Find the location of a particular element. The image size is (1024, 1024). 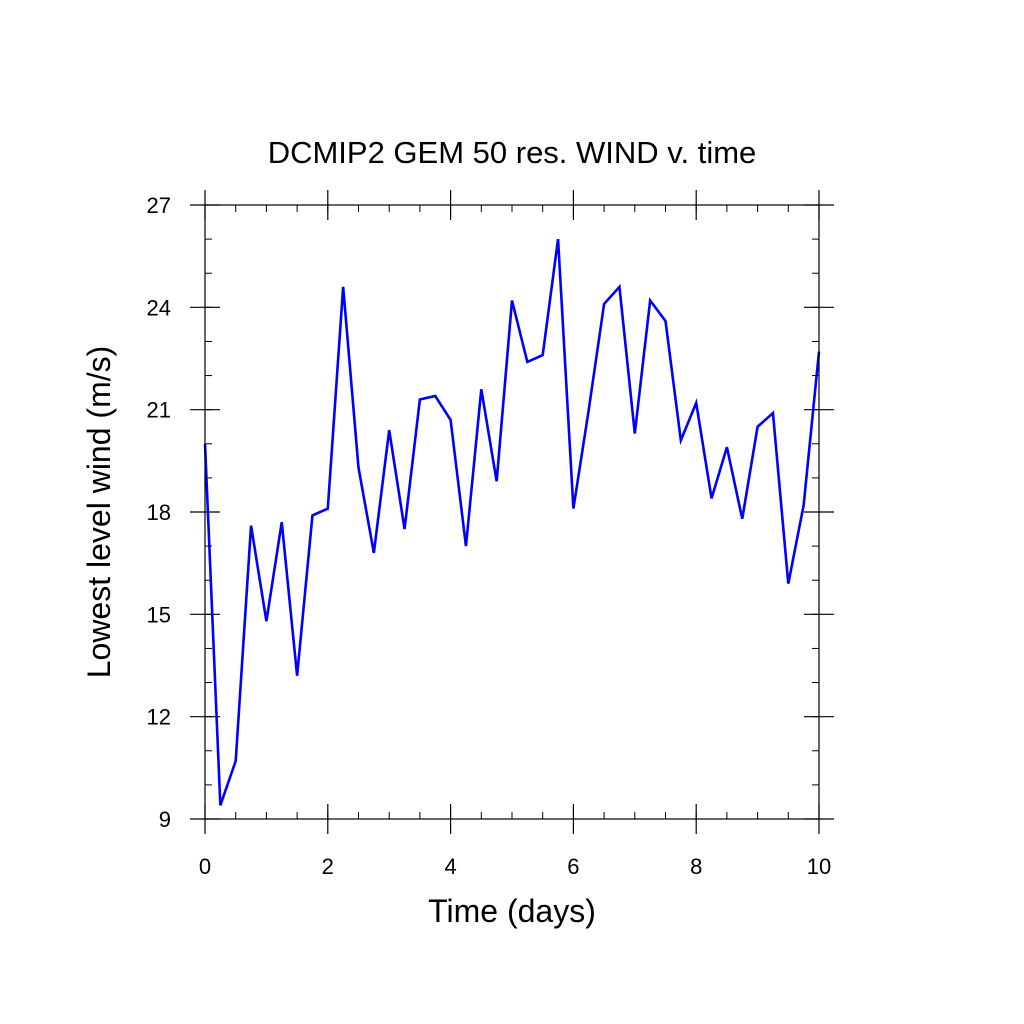

x-axis-title: Time (days) is located at coordinates (512, 911).